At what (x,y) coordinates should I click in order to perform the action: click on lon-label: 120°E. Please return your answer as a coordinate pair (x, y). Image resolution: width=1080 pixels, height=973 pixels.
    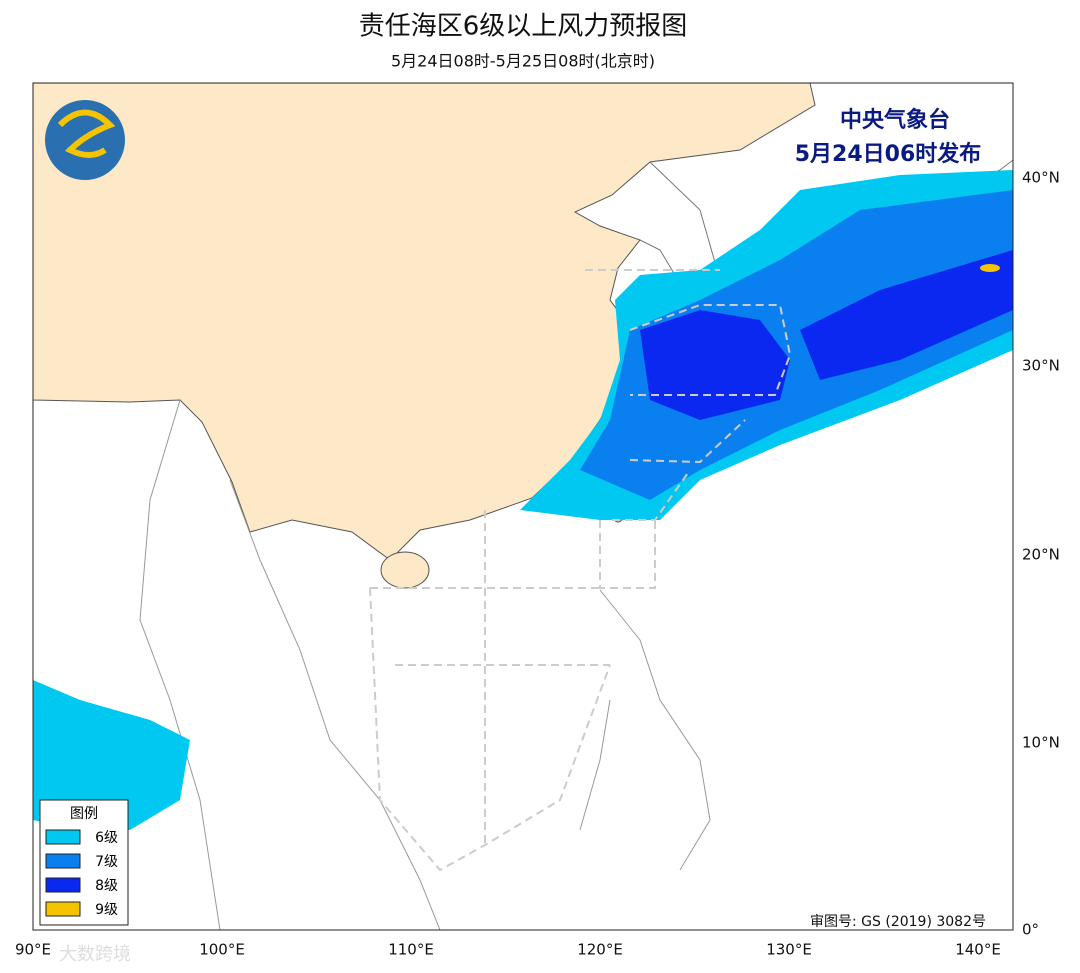
    Looking at the image, I should click on (600, 950).